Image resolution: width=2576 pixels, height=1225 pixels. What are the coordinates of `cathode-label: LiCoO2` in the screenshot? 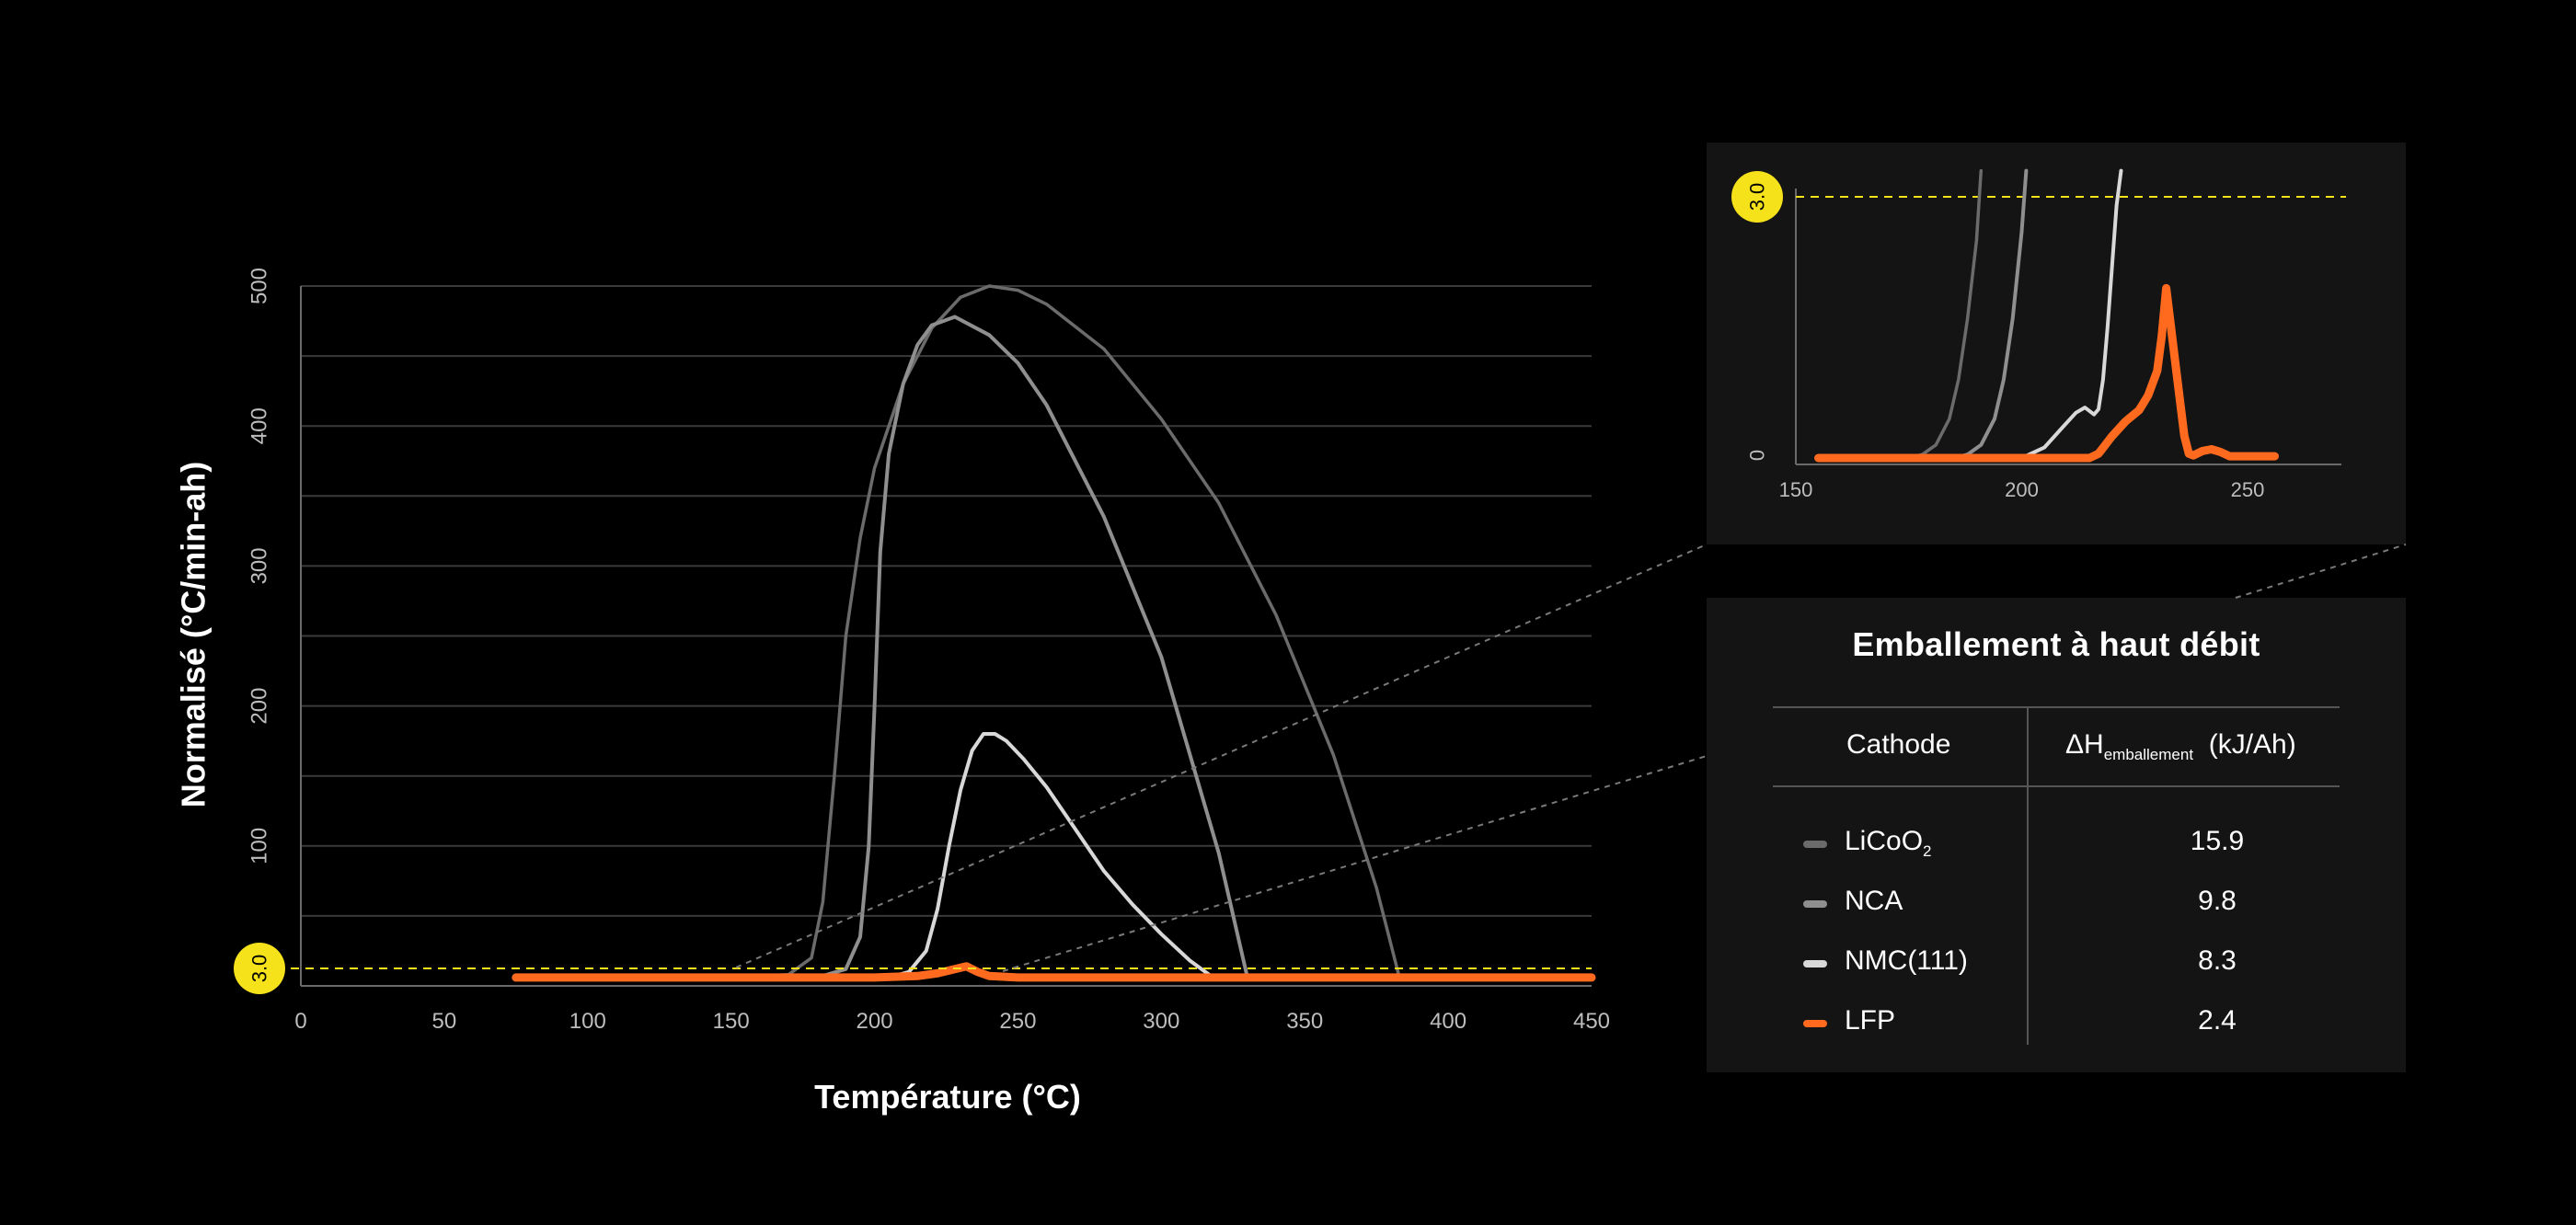 It's located at (1888, 843).